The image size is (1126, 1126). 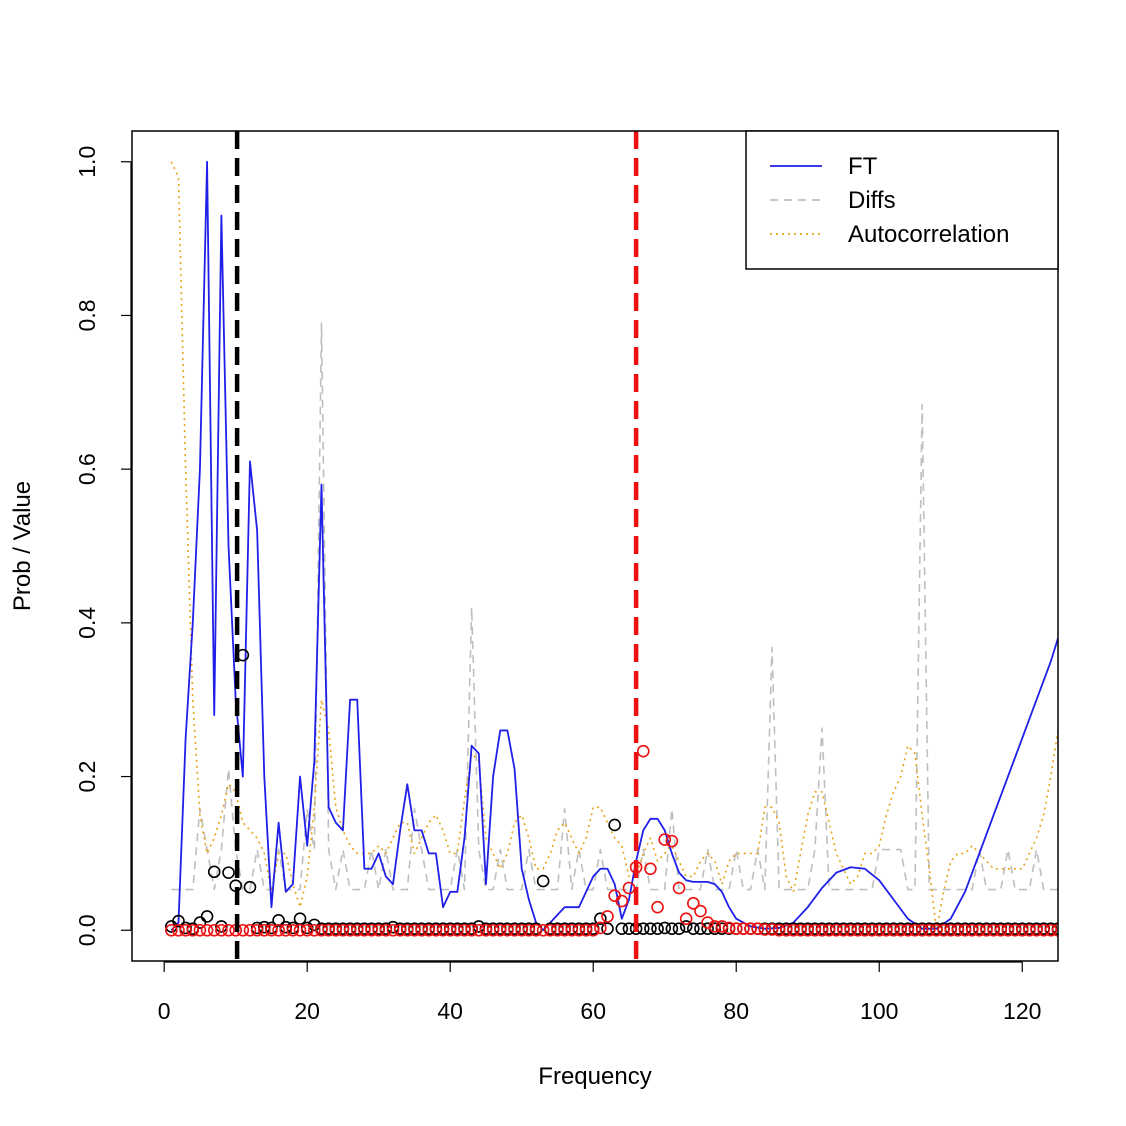 What do you see at coordinates (872, 200) in the screenshot?
I see `legend-label-diffs: Diffs` at bounding box center [872, 200].